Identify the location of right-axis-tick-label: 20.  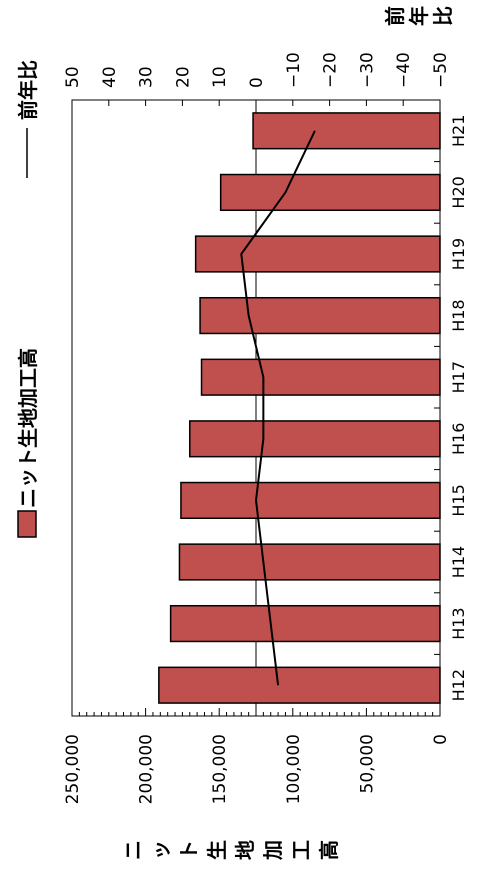
(183, 77).